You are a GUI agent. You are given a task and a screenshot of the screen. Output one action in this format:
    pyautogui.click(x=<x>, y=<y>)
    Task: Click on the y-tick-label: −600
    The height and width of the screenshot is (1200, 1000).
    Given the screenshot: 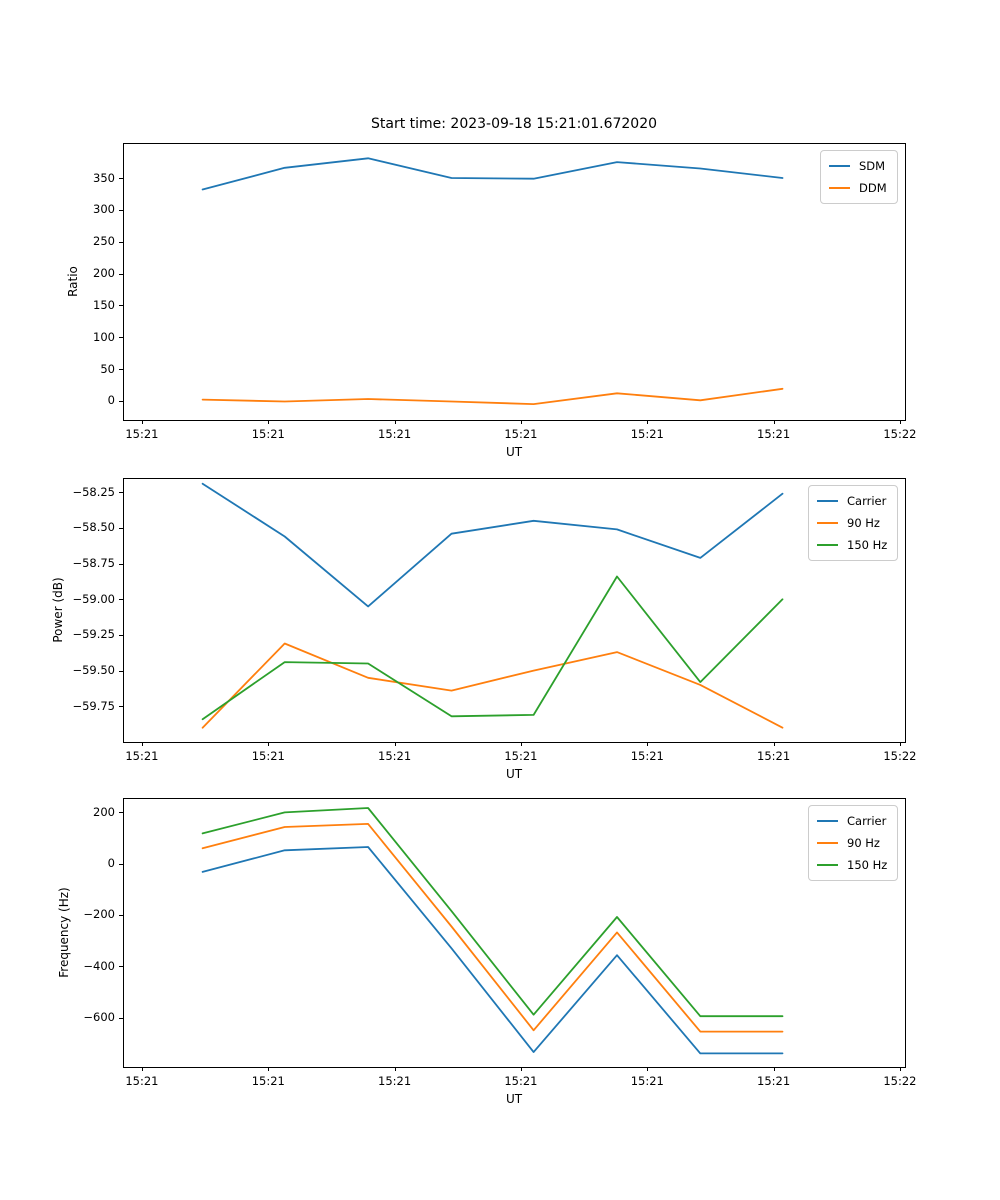 What is the action you would take?
    pyautogui.click(x=99, y=1017)
    